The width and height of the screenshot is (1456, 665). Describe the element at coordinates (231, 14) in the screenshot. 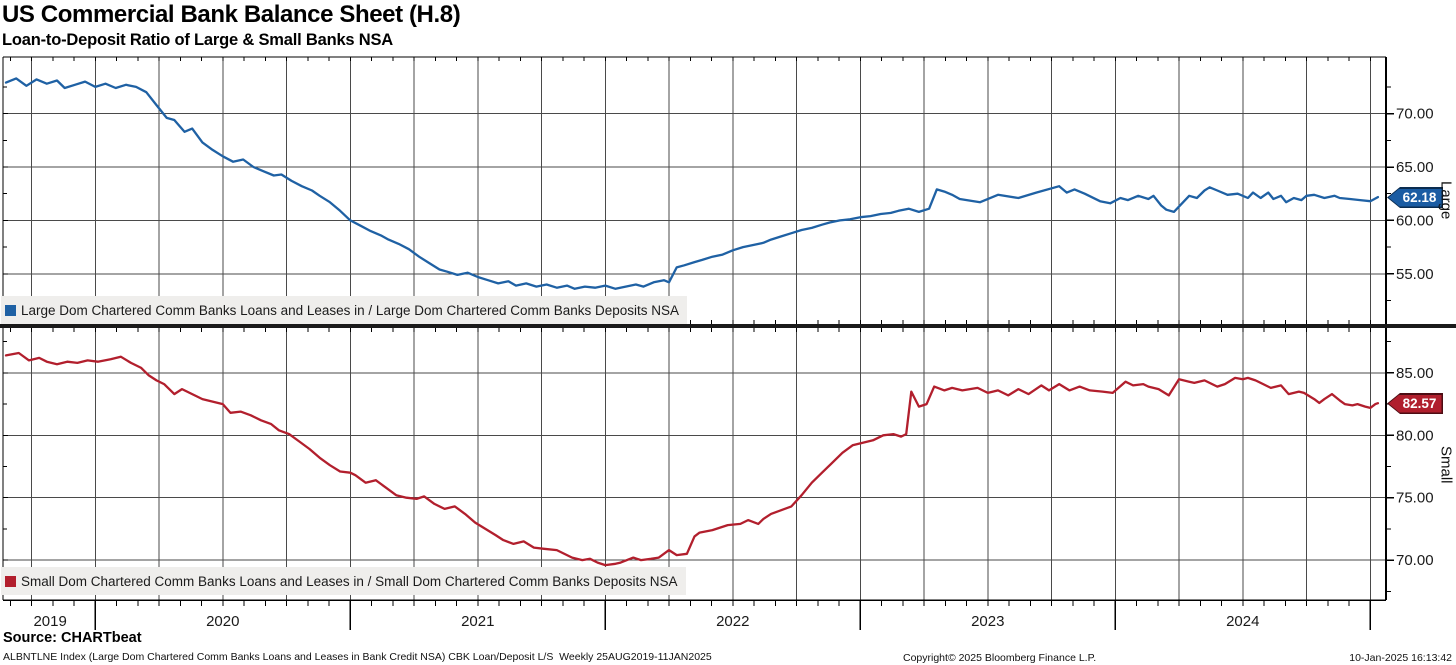

I see `page-title: US Commercial Bank Balance Sheet (H.8)` at that location.